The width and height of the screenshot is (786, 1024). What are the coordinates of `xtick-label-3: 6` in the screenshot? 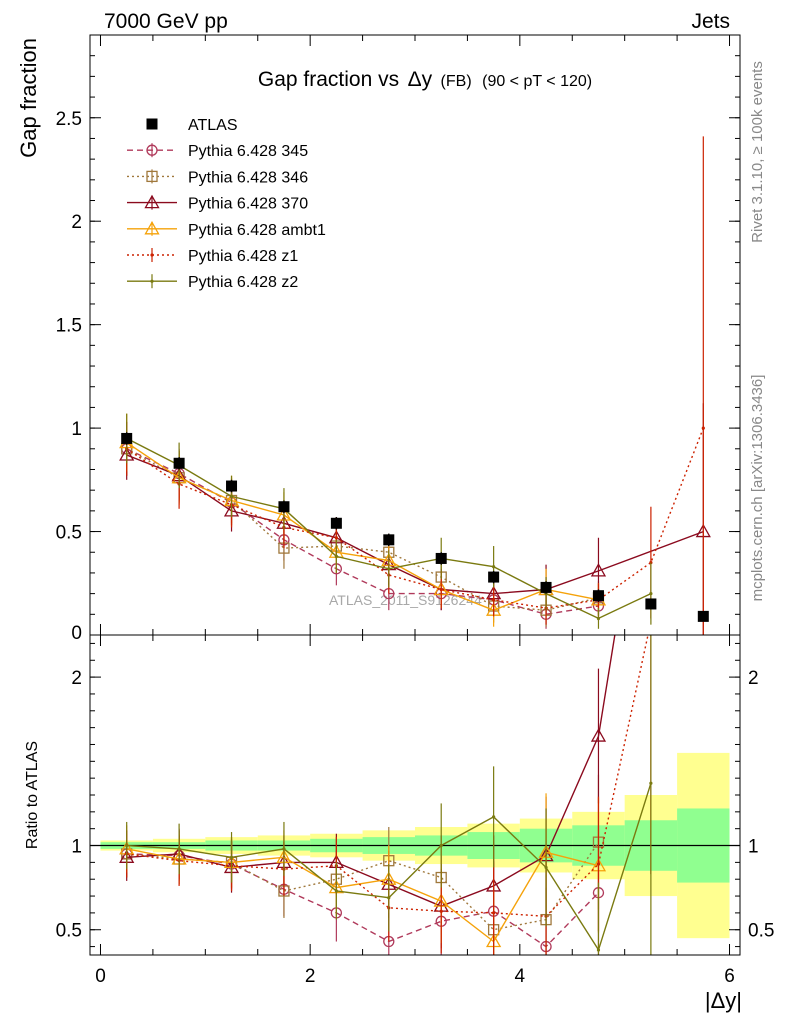 It's located at (729, 976).